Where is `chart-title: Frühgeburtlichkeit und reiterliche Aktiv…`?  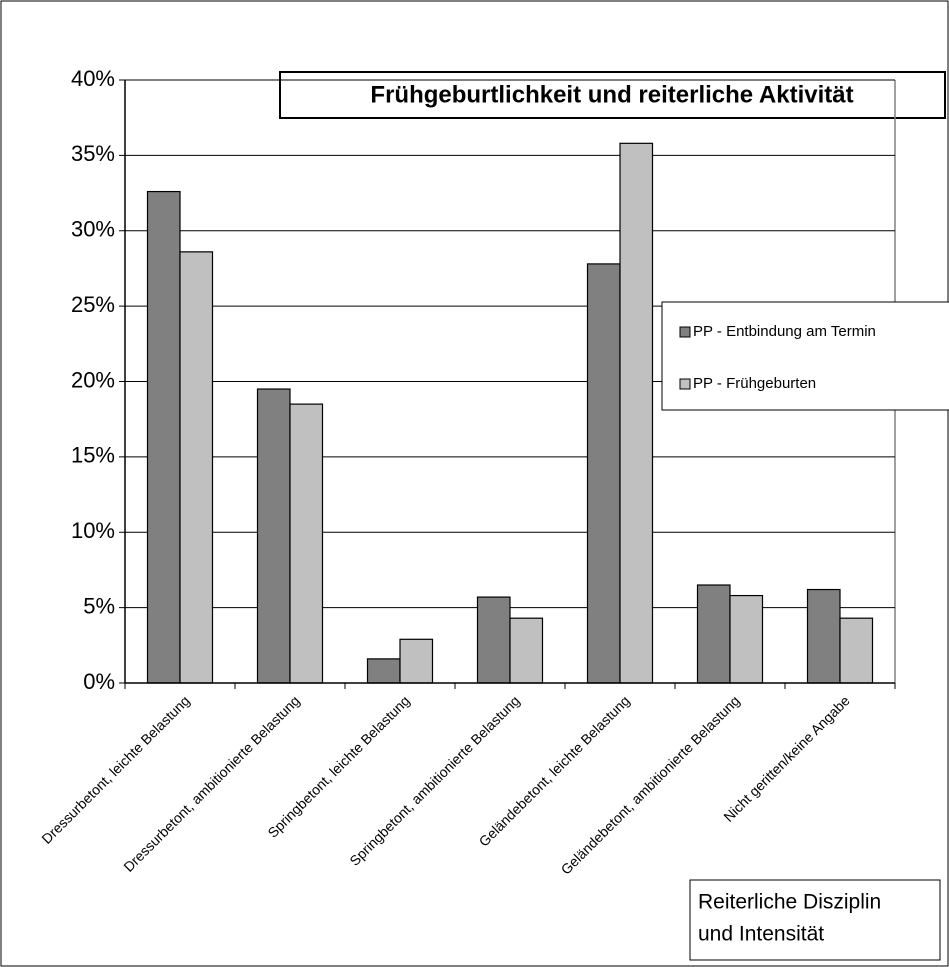 chart-title: Frühgeburtlichkeit und reiterliche Aktiv… is located at coordinates (611, 94).